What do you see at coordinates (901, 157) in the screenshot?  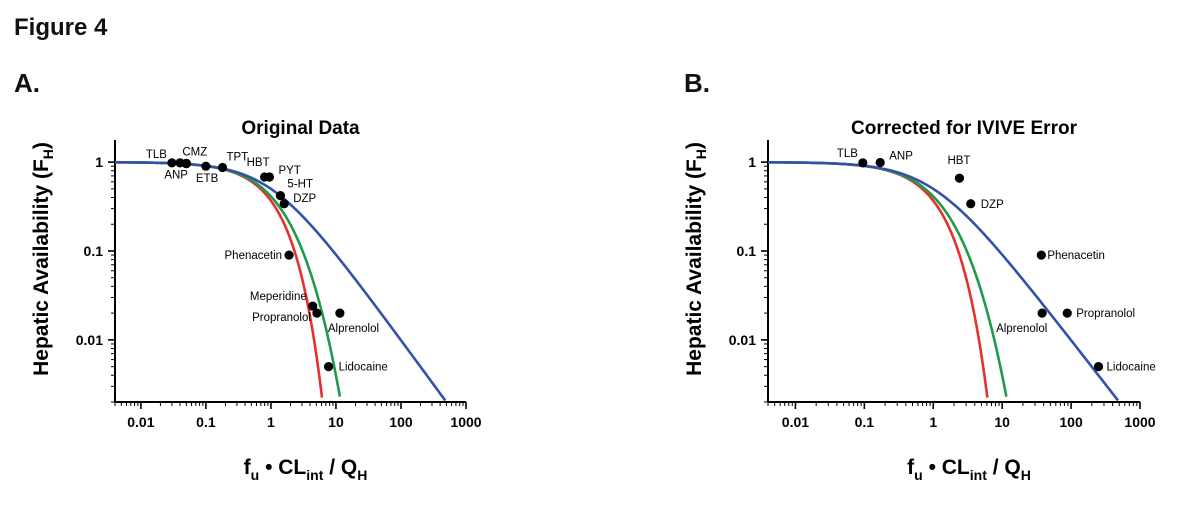 I see `chart2-point-label: ANP` at bounding box center [901, 157].